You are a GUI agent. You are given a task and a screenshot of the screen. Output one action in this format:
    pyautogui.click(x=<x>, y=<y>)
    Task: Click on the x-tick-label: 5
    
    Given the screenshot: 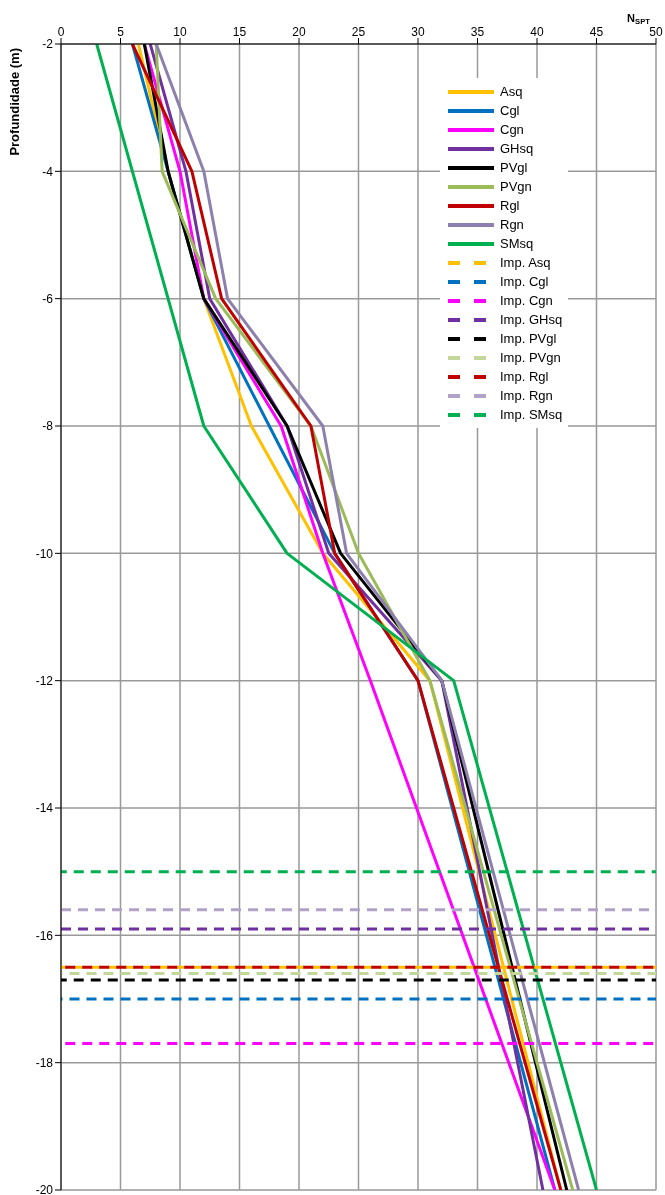 What is the action you would take?
    pyautogui.click(x=121, y=32)
    